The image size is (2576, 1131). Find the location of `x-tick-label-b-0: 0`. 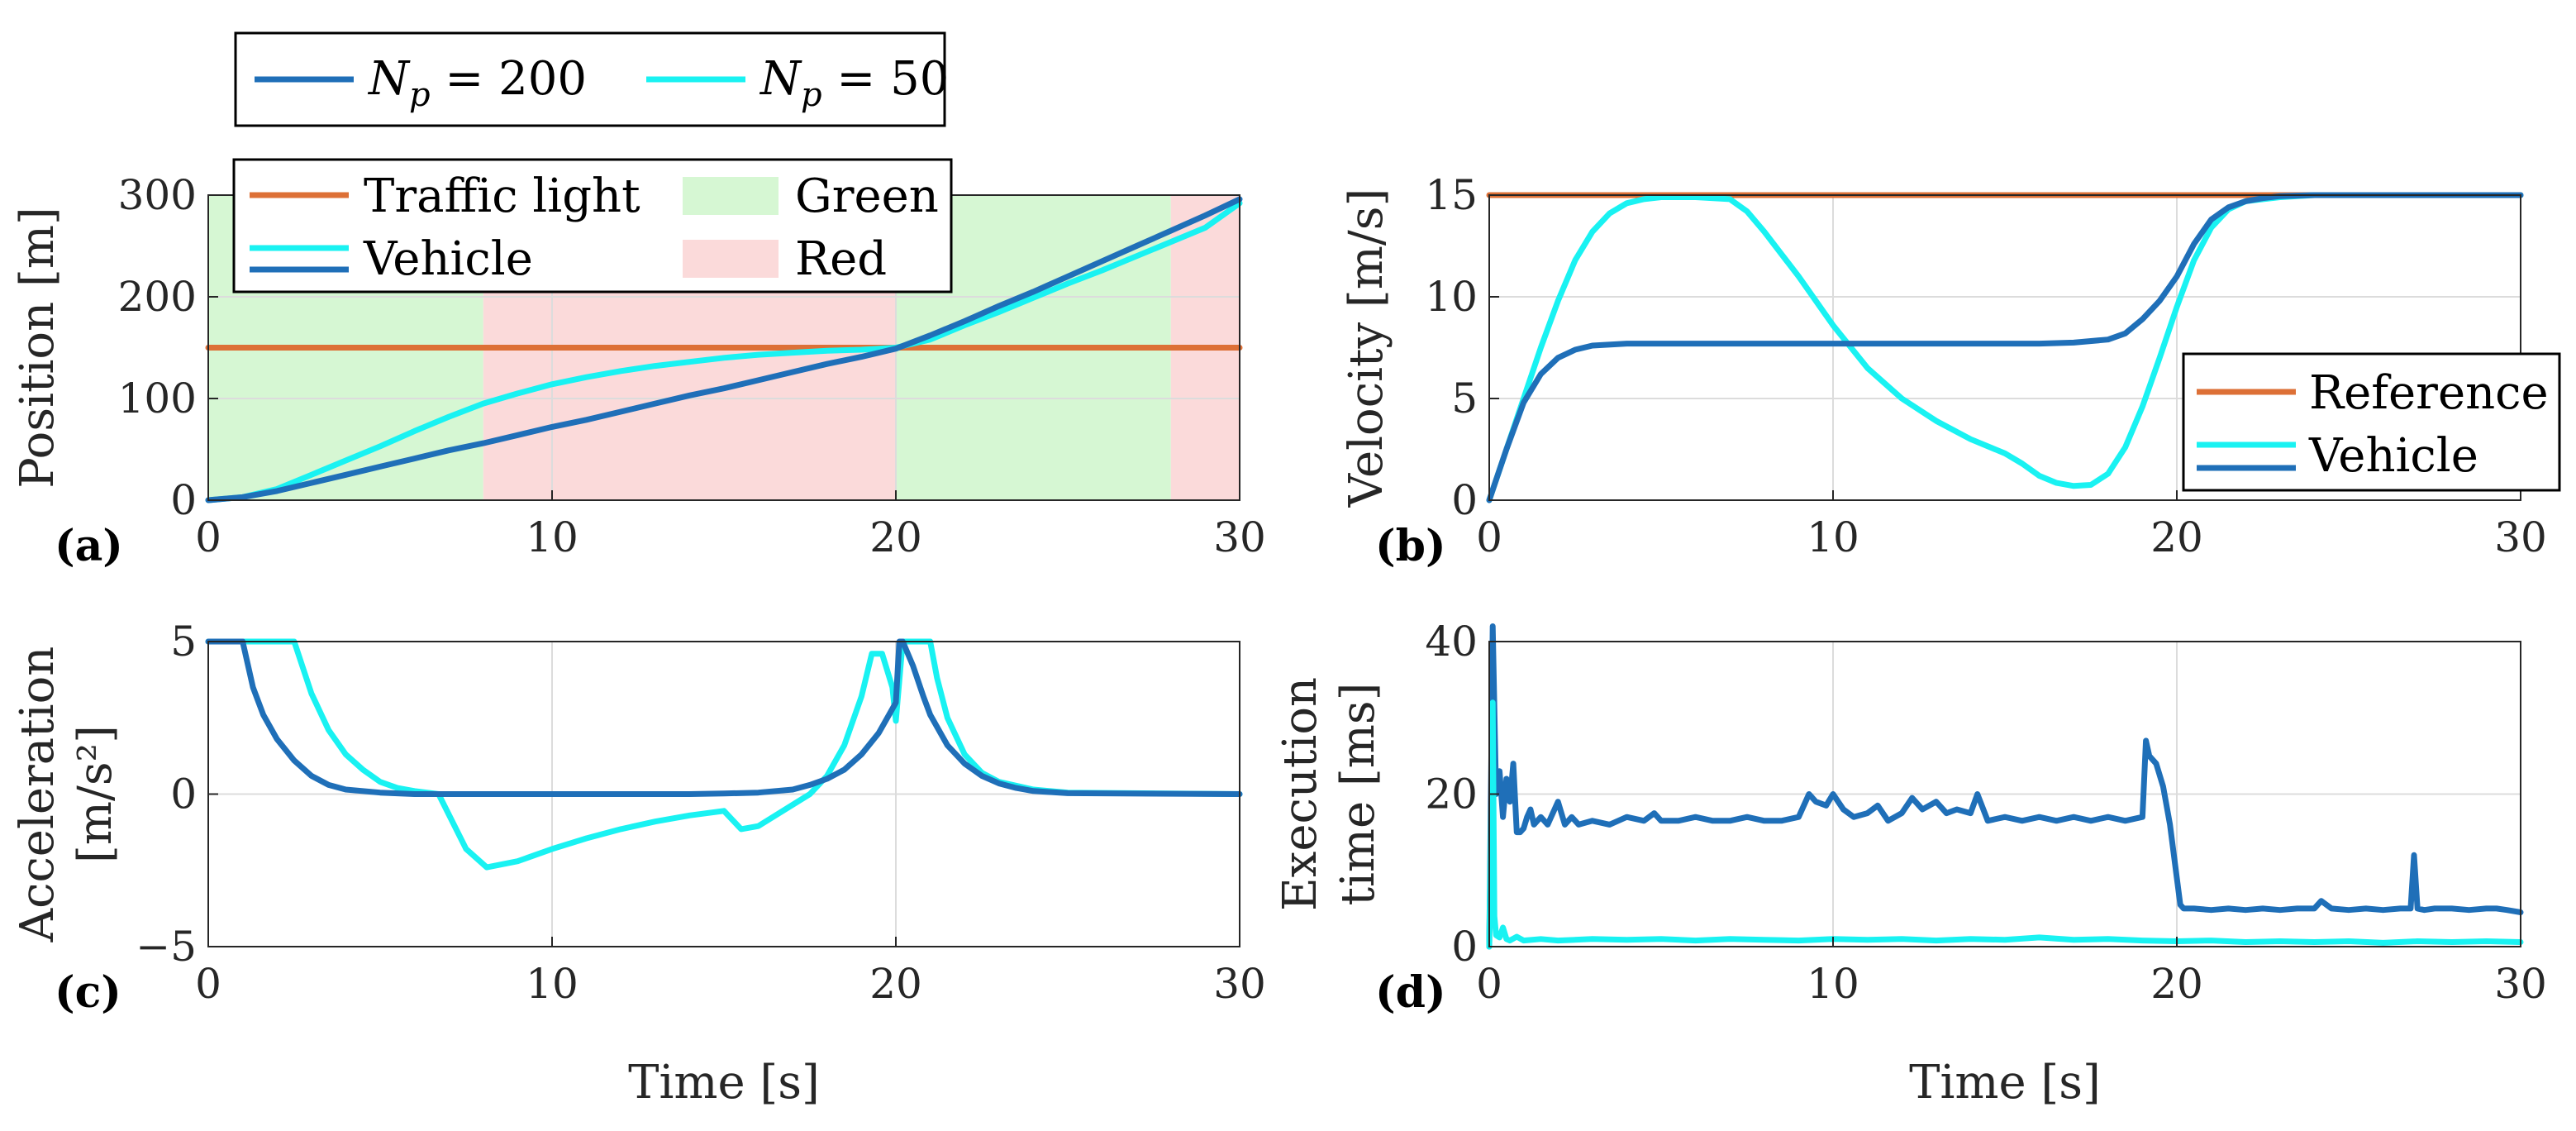

x-tick-label-b-0: 0 is located at coordinates (1489, 537).